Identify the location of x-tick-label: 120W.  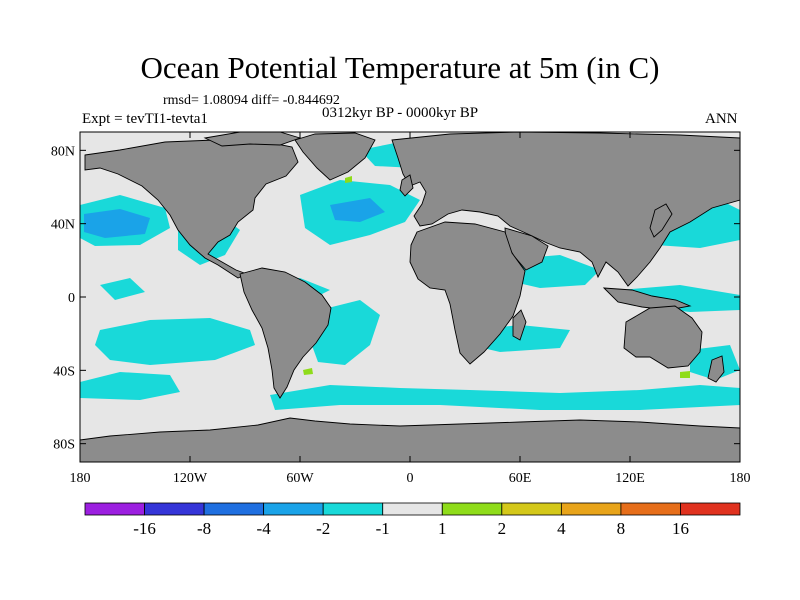
(190, 478).